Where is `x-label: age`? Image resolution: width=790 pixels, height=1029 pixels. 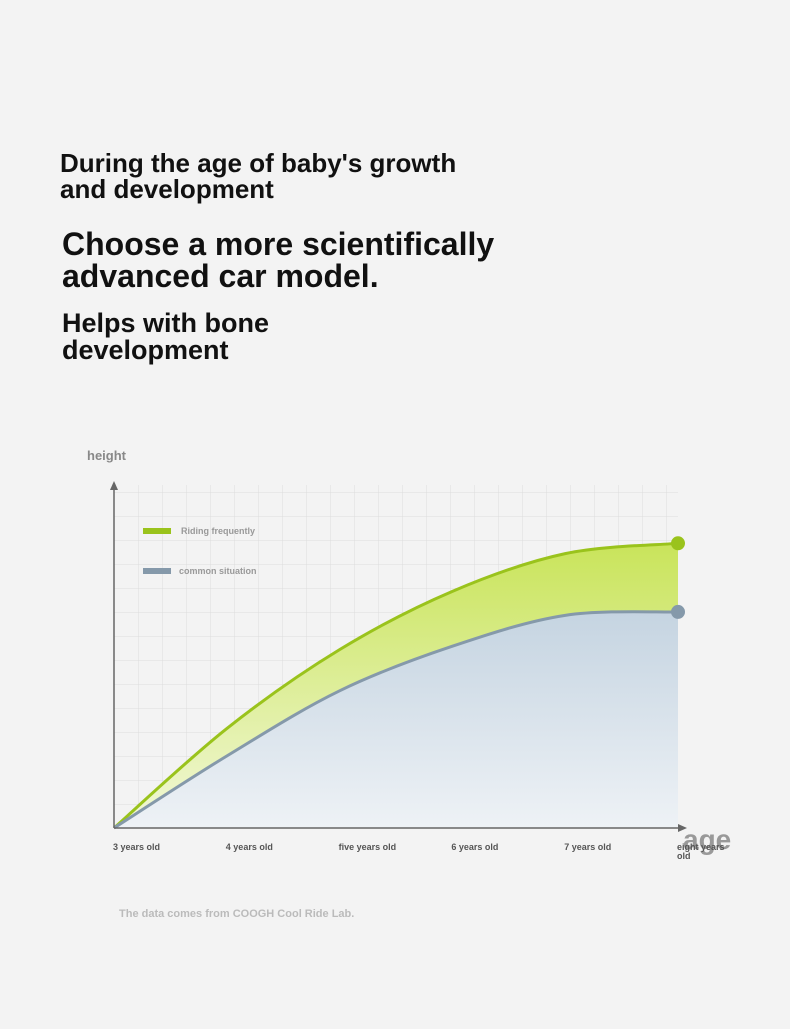 x-label: age is located at coordinates (707, 839).